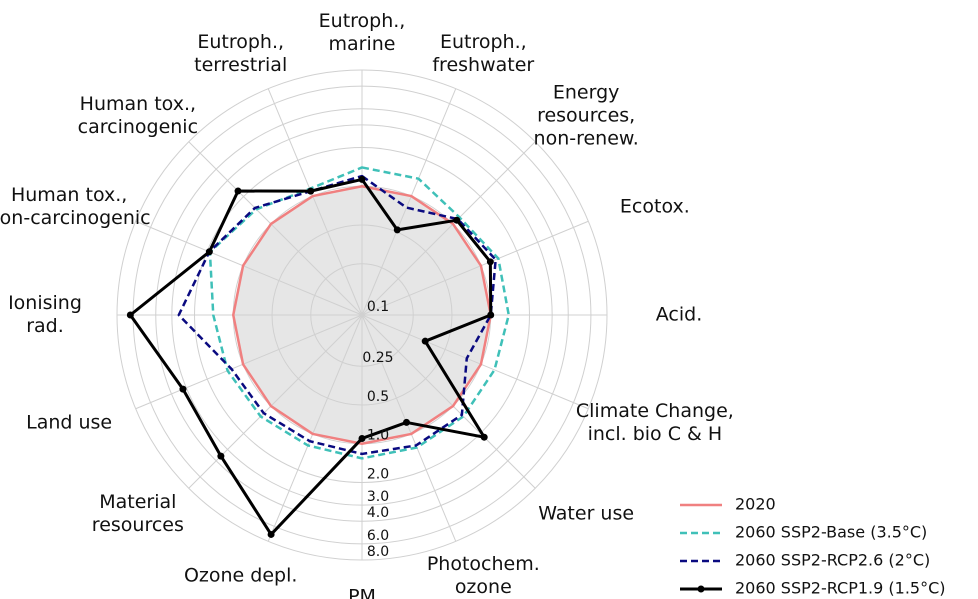 Image resolution: width=978 pixels, height=599 pixels. What do you see at coordinates (378, 536) in the screenshot?
I see `y-tick-label: 6.0` at bounding box center [378, 536].